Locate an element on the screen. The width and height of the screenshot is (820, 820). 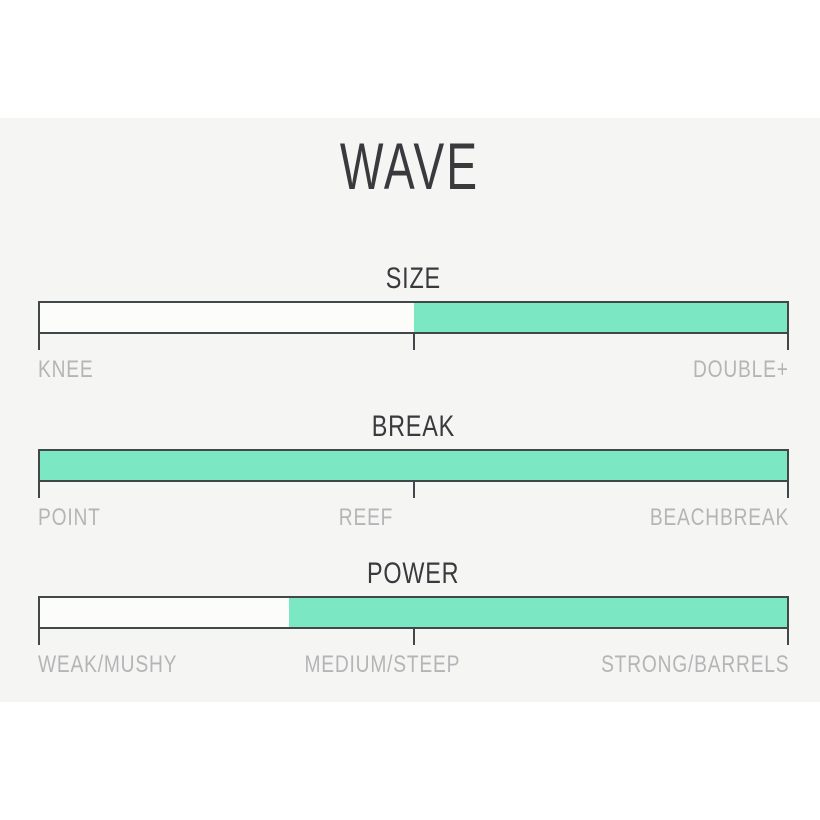
track-section-break: BREAK POINT REEF BEACHBREAK is located at coordinates (413, 474).